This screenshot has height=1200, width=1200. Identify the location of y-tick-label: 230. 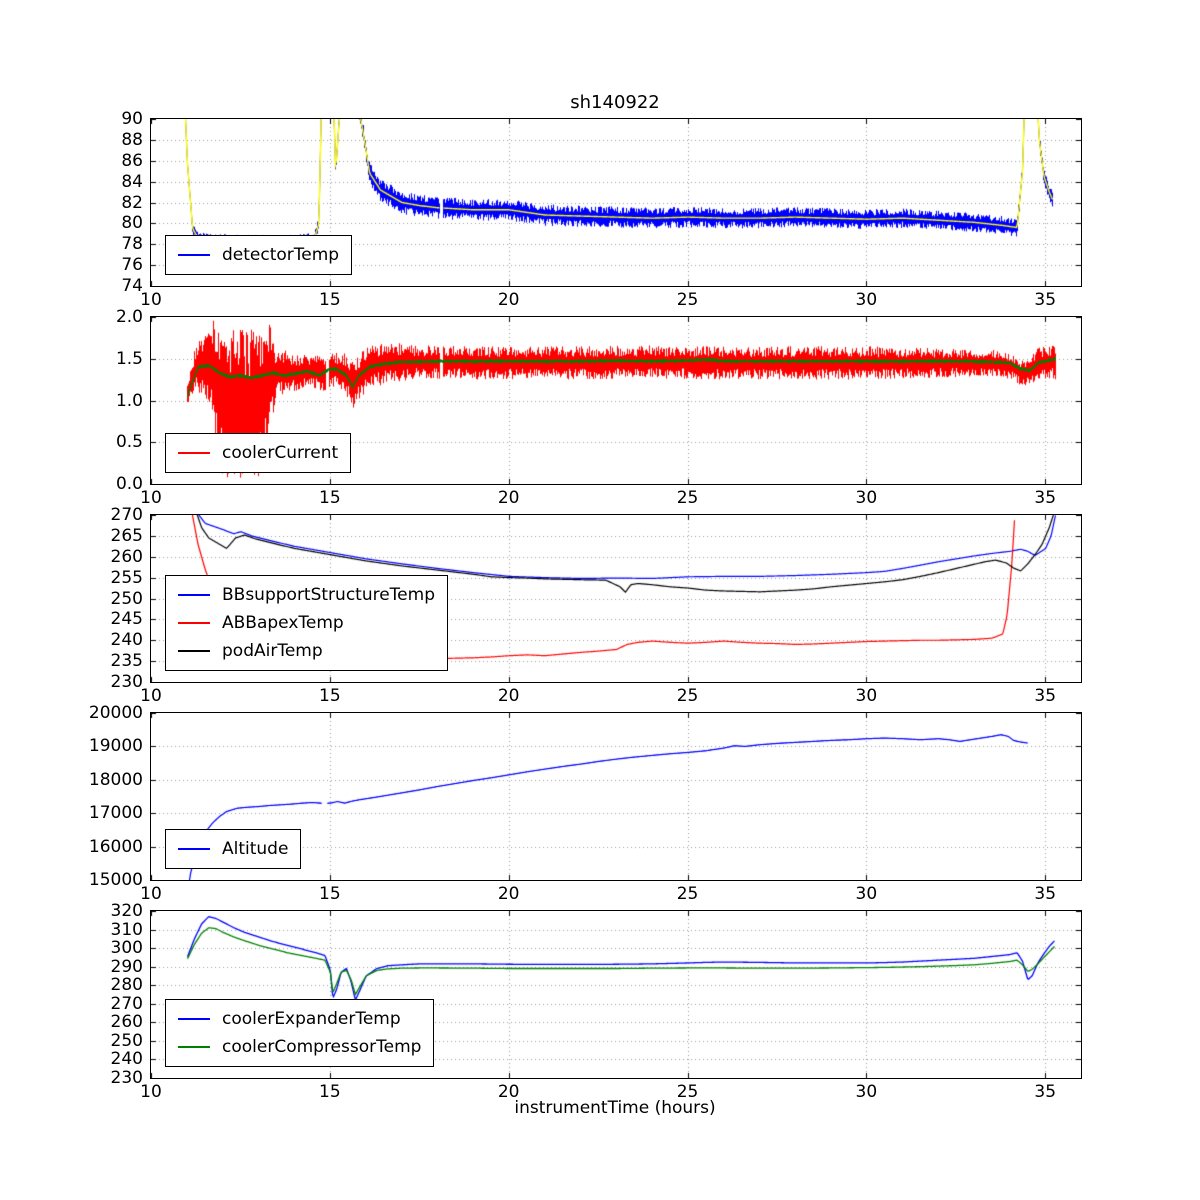
(126, 1078).